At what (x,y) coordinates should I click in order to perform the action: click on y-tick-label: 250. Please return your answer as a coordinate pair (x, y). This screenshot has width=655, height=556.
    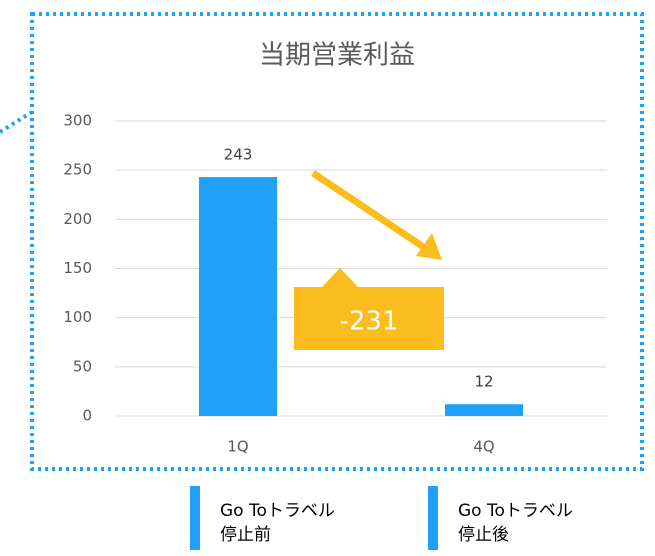
    Looking at the image, I should click on (77, 170).